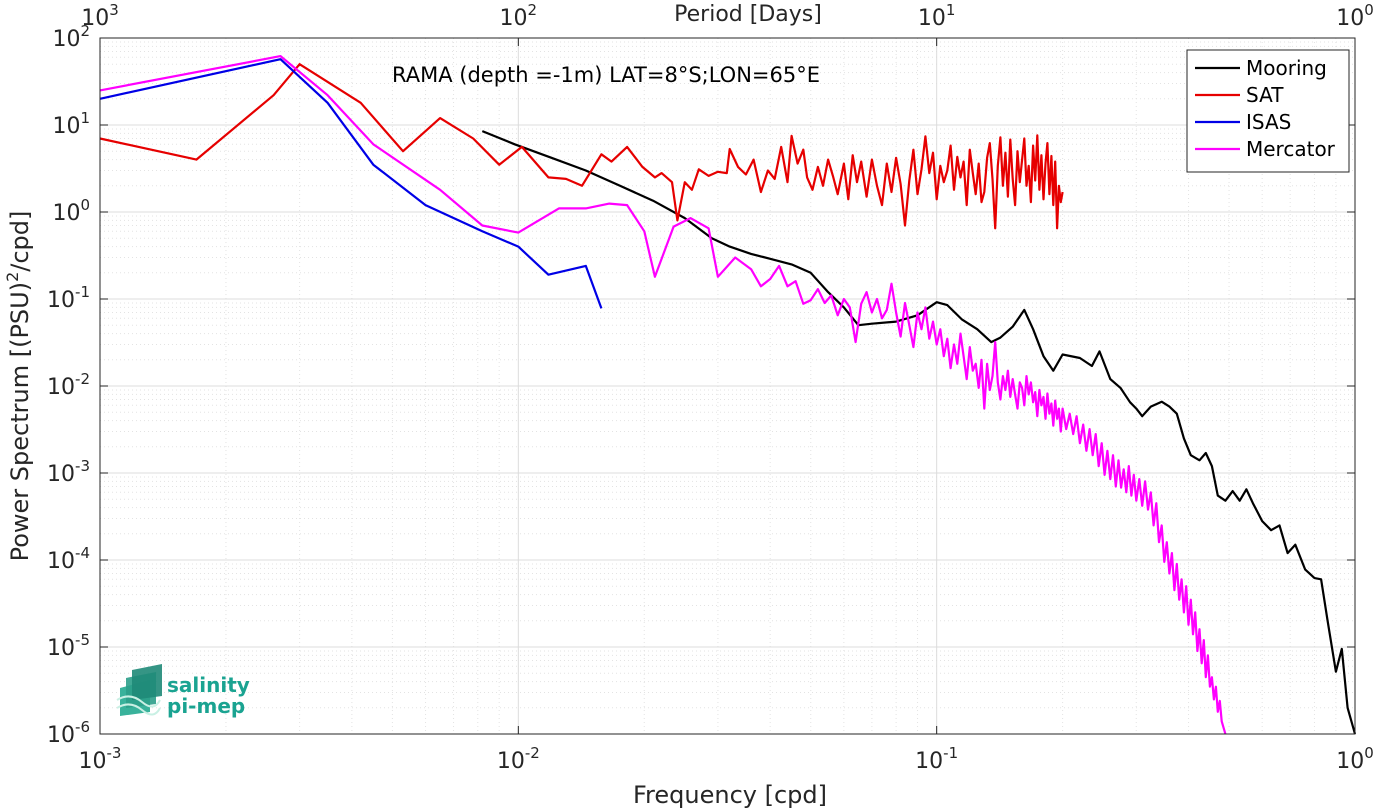  I want to click on chart-annotation: RAMA (depth =-1m) LAT=8°S;LON=65°E, so click(606, 75).